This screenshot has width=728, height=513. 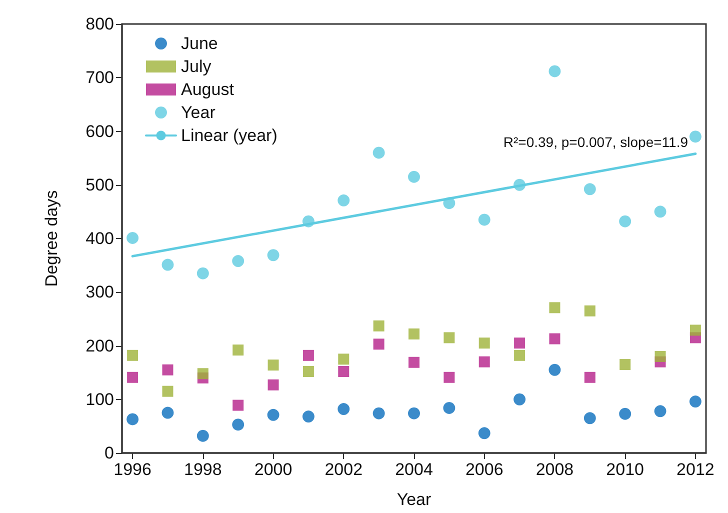 What do you see at coordinates (196, 66) in the screenshot?
I see `legend-label: July` at bounding box center [196, 66].